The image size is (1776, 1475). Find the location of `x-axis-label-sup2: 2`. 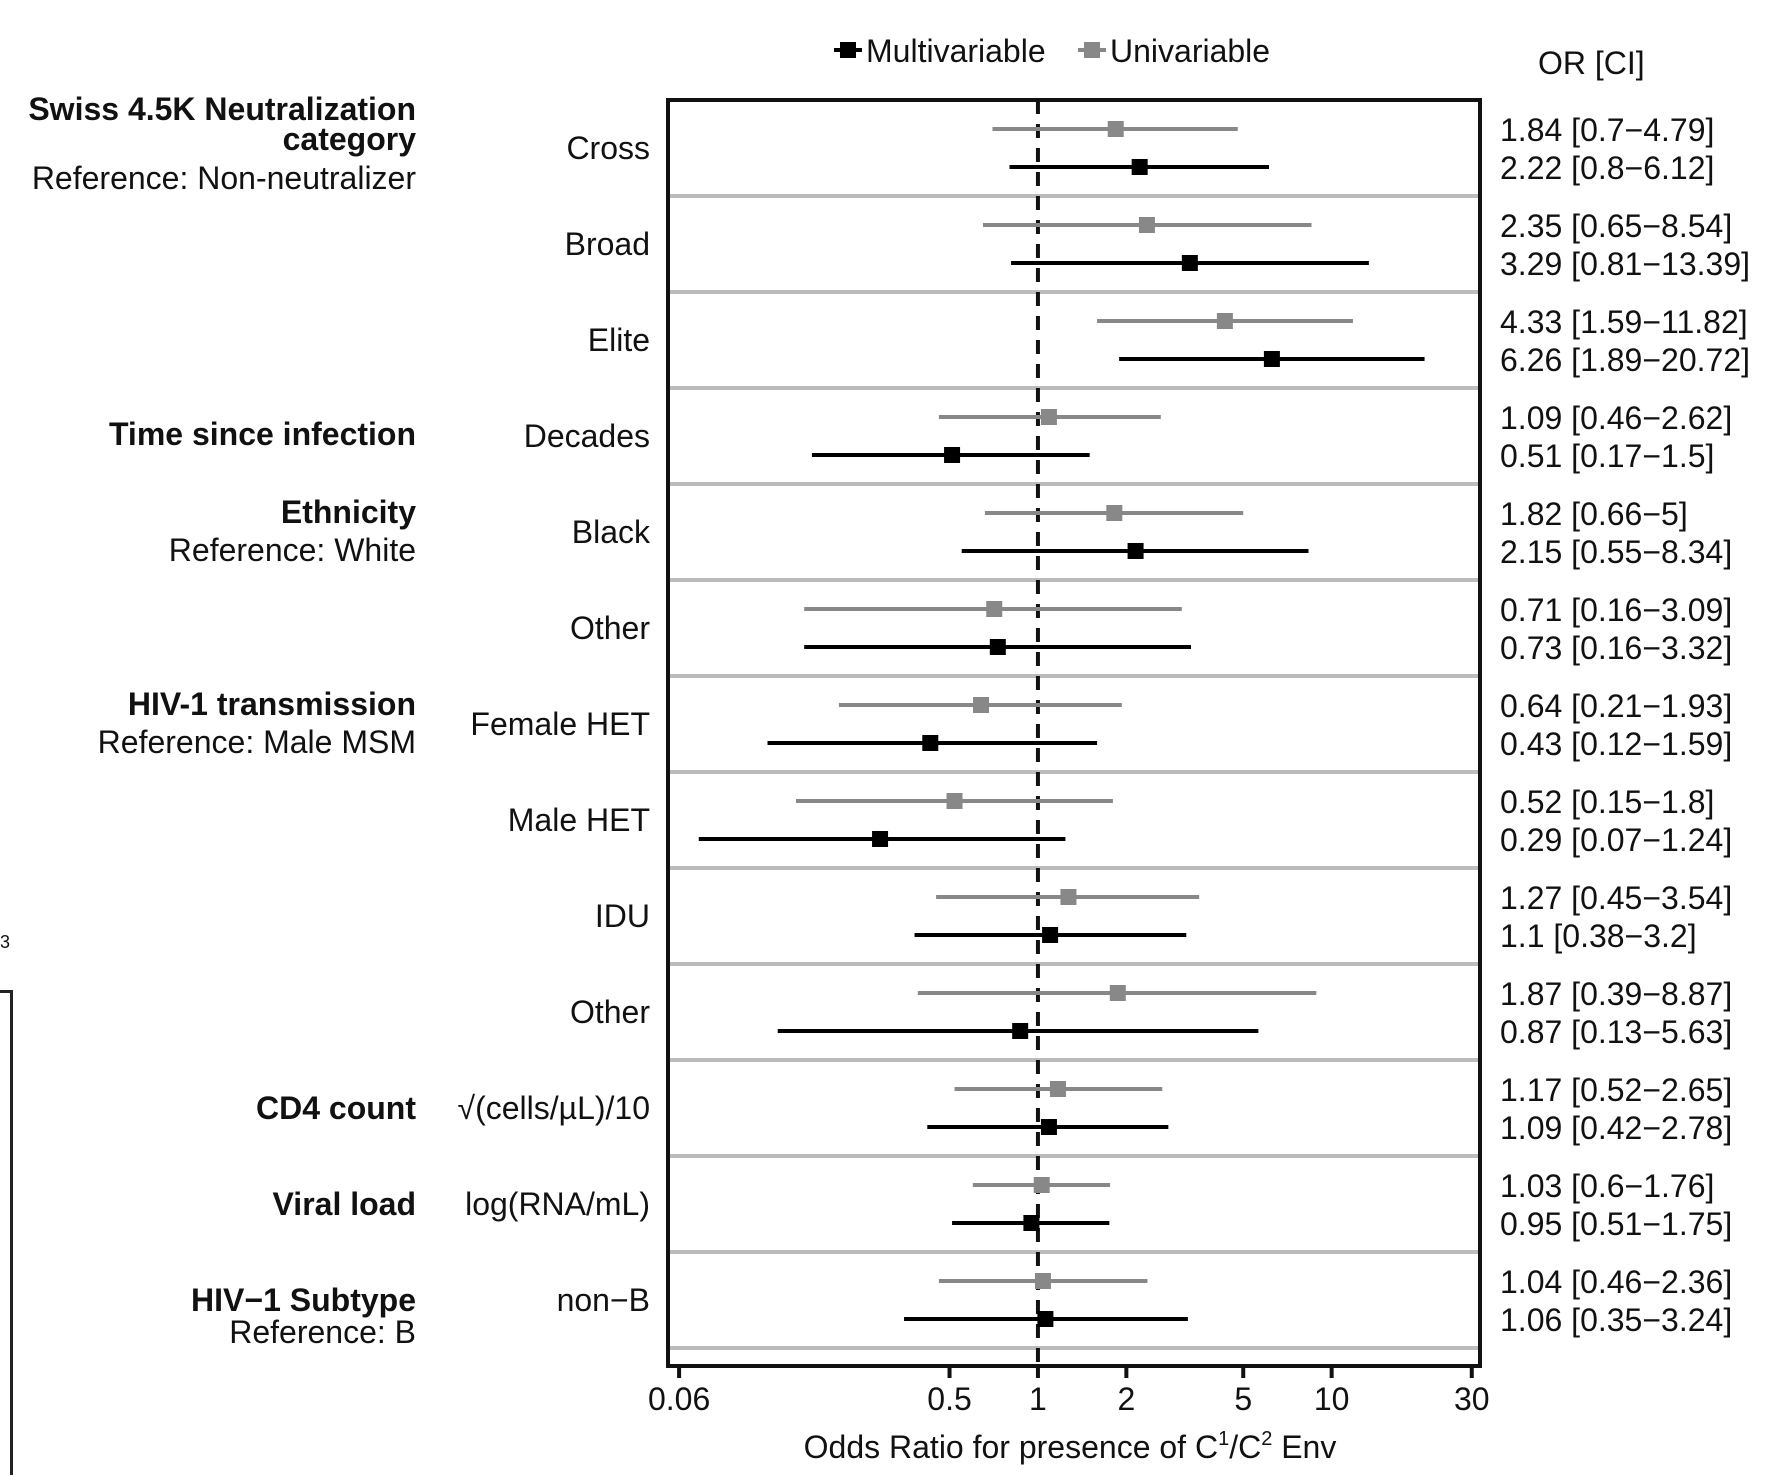

x-axis-label-sup2: 2 is located at coordinates (1266, 1439).